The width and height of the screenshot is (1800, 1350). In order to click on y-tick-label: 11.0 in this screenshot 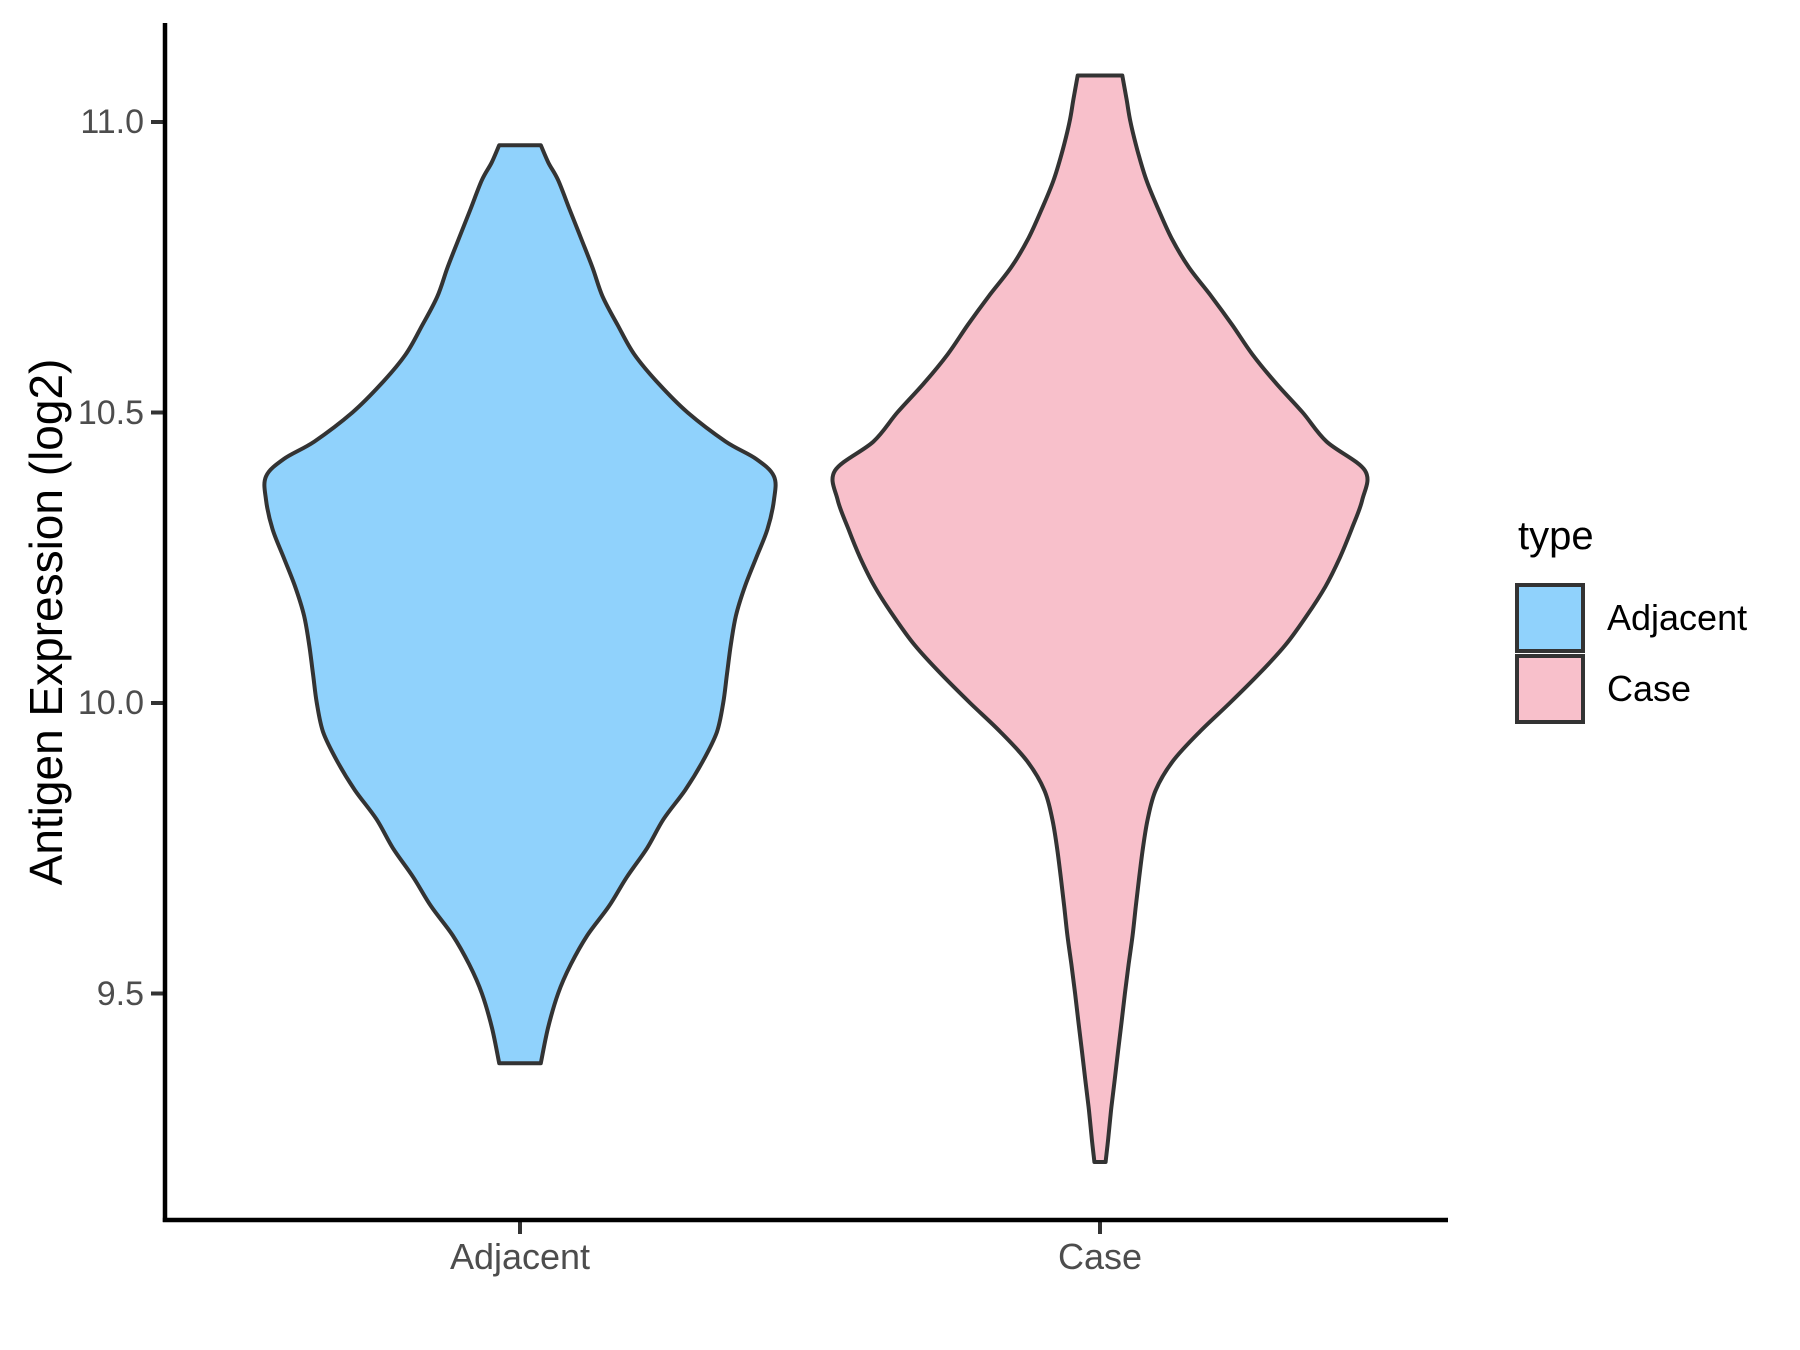, I will do `click(112, 122)`.